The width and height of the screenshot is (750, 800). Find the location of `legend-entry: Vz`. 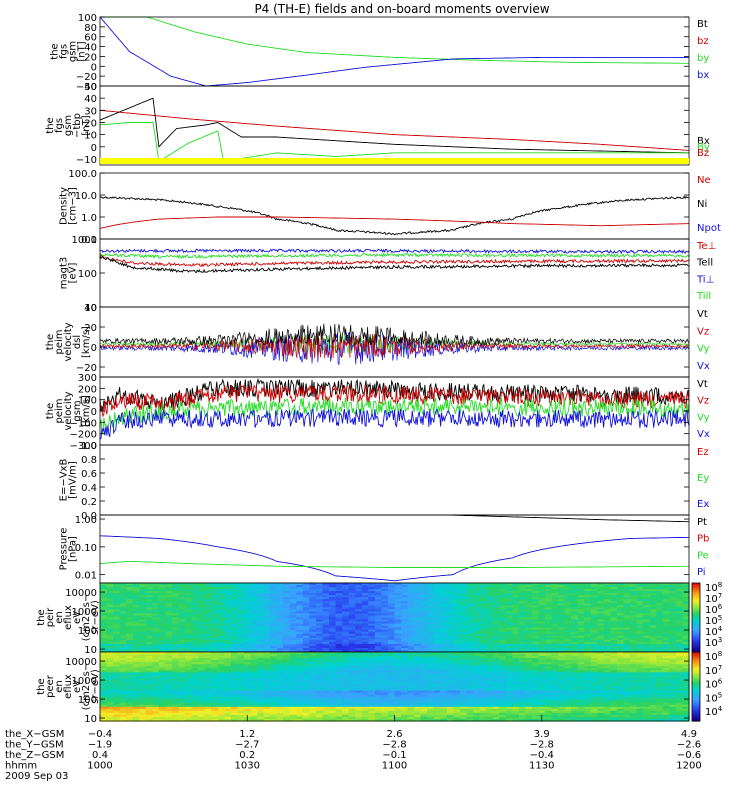

legend-entry: Vz is located at coordinates (703, 401).